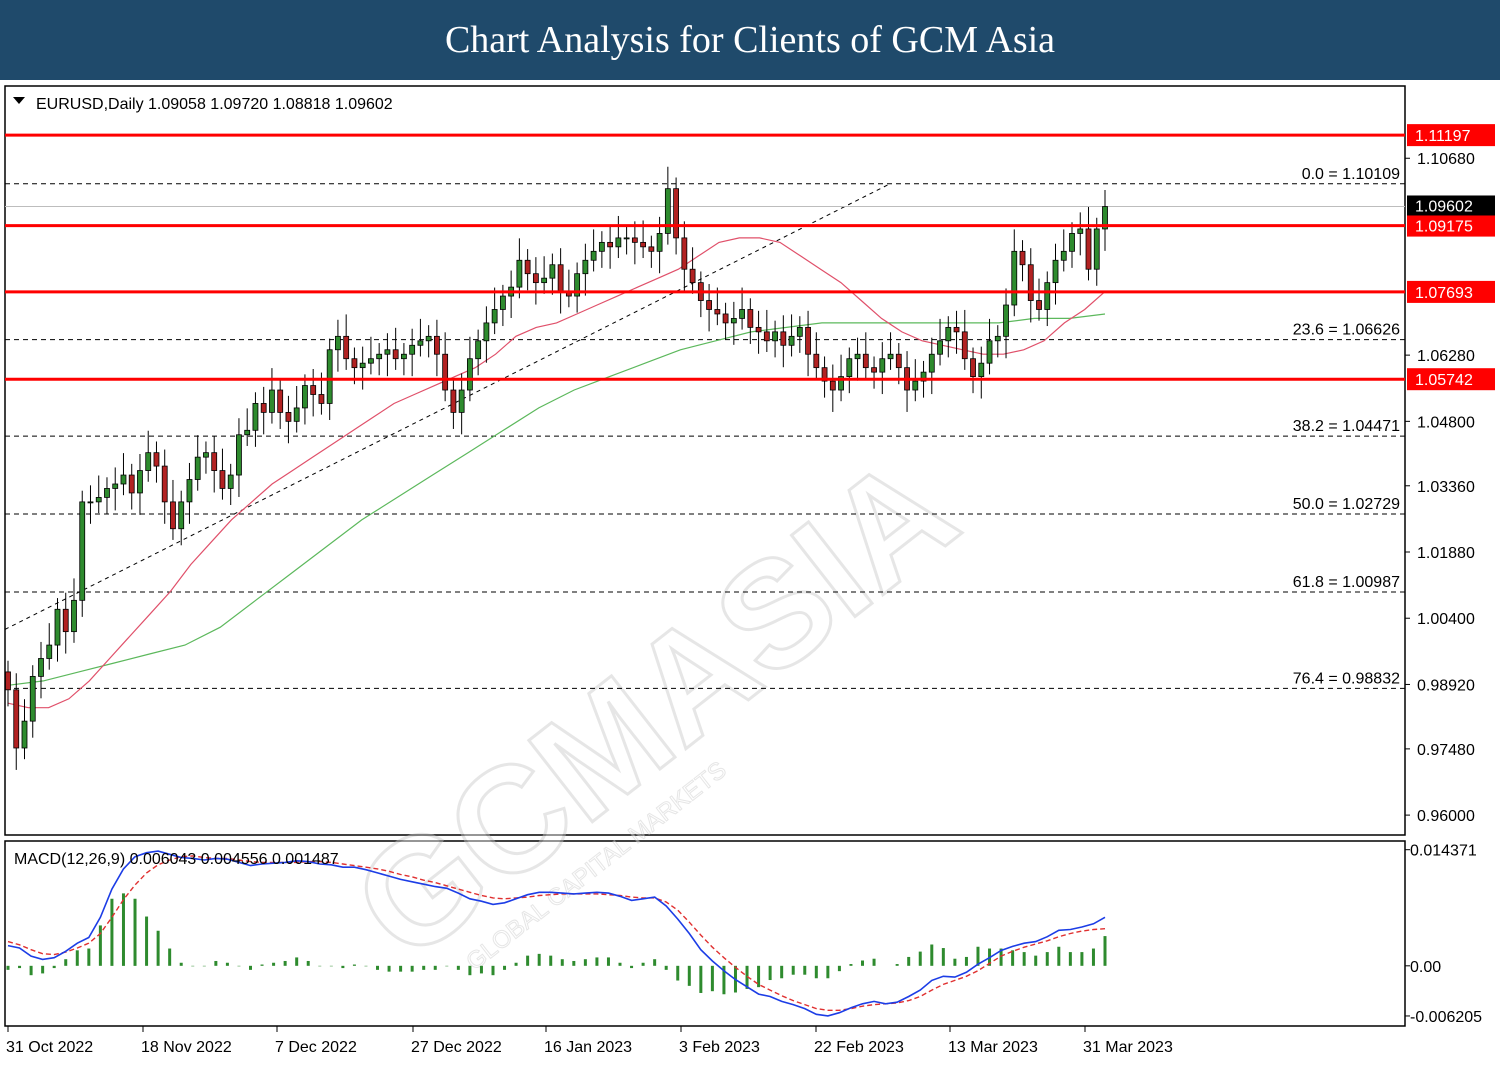  What do you see at coordinates (1446, 487) in the screenshot?
I see `y-tick-label: 1.03360` at bounding box center [1446, 487].